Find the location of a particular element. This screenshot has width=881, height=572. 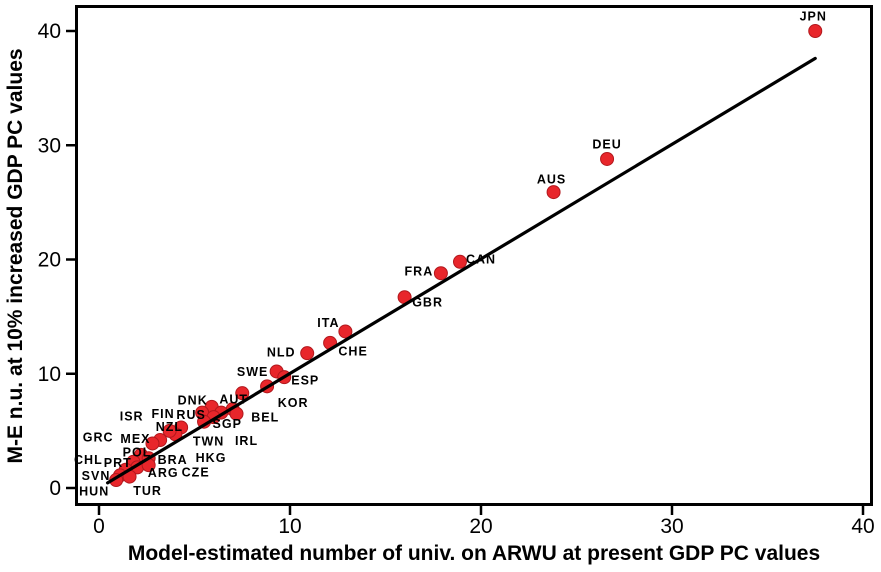

y-tick-label: 30 is located at coordinates (49, 145).